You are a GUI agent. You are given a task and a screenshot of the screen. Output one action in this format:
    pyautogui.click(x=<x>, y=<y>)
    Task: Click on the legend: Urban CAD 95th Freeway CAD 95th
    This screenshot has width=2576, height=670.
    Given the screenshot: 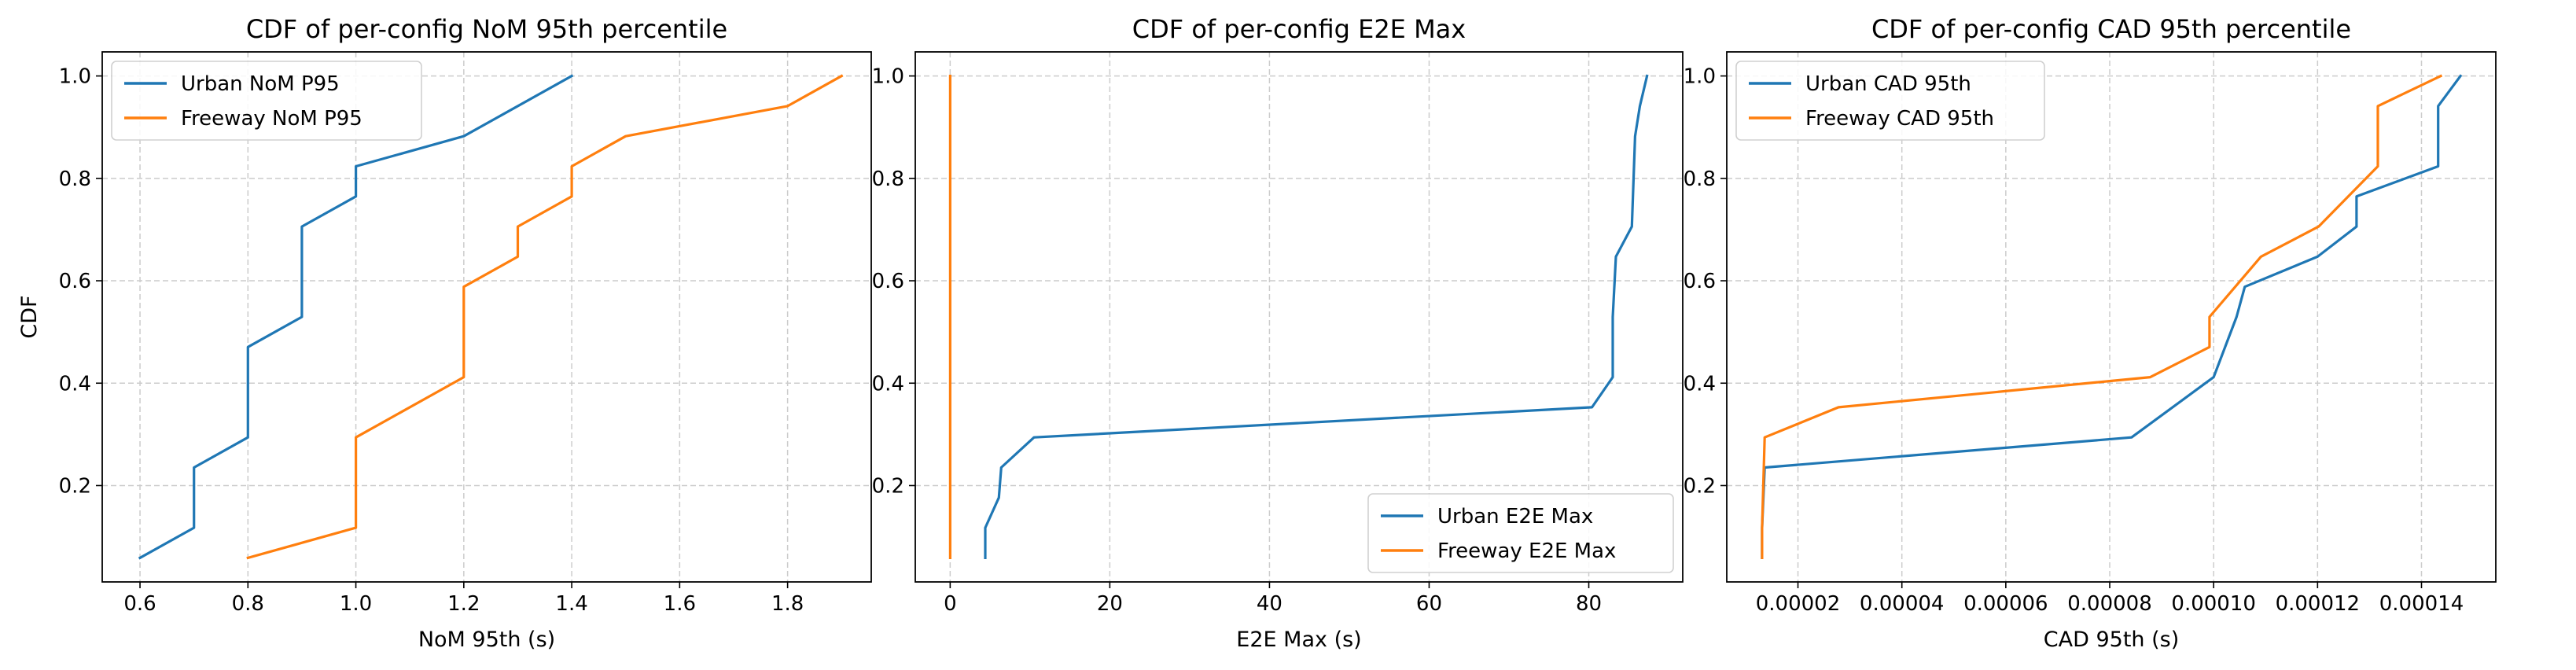 What is the action you would take?
    pyautogui.click(x=1890, y=101)
    